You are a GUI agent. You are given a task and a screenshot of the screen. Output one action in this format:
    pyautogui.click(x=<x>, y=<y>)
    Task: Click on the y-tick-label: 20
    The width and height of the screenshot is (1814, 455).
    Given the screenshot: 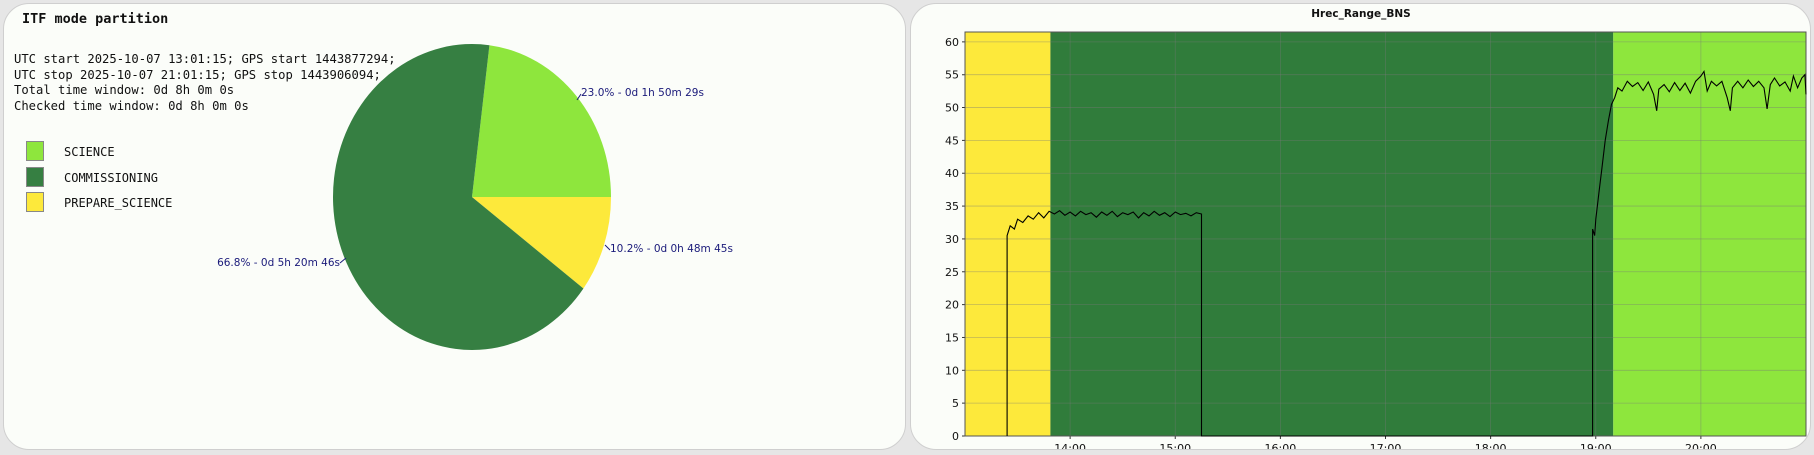 What is the action you would take?
    pyautogui.click(x=952, y=305)
    